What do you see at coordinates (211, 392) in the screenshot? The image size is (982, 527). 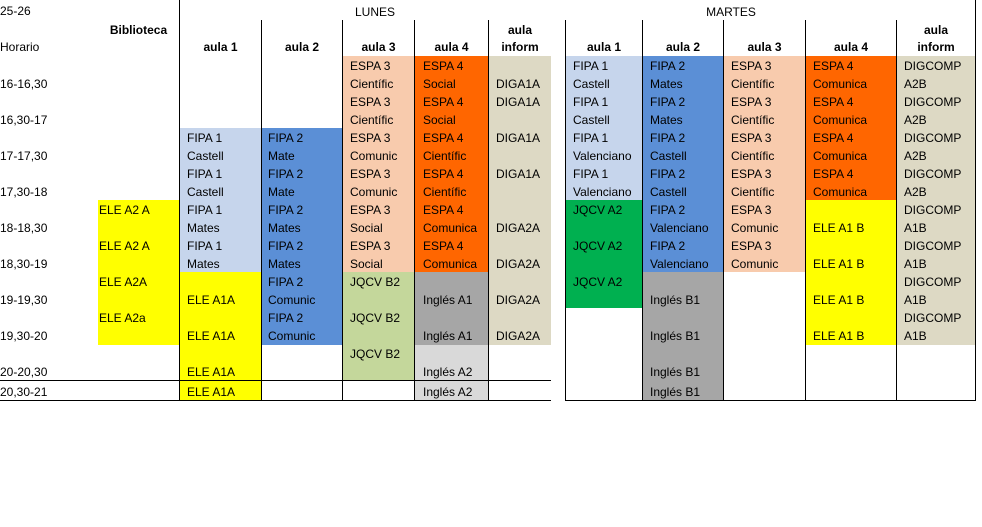 I see `class-cell: ELE A1A` at bounding box center [211, 392].